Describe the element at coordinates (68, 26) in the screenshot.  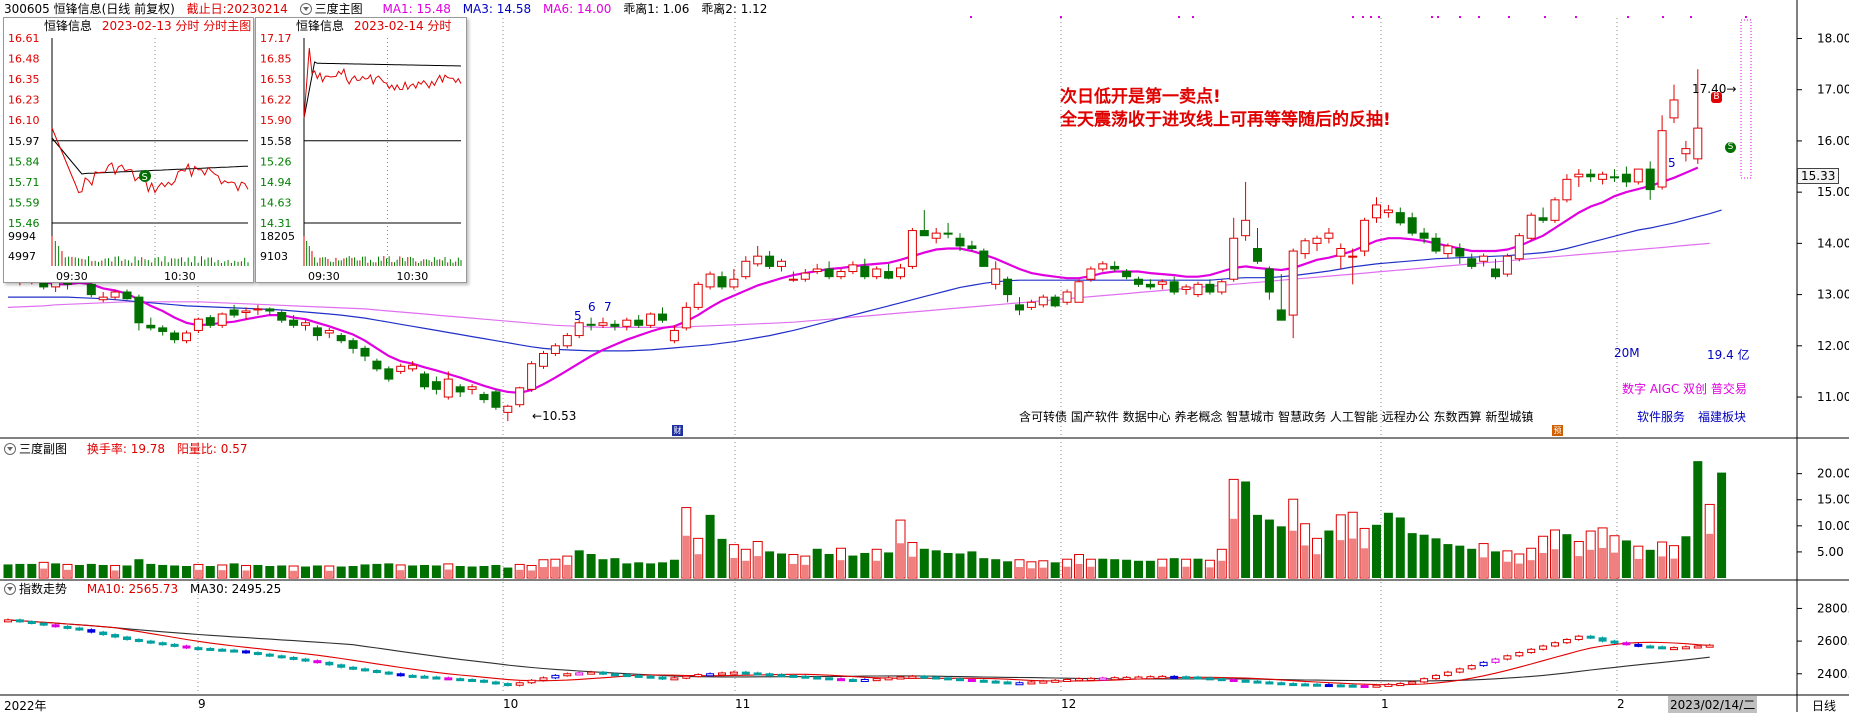
I see `intraday-1-stock: 恒锋信息` at that location.